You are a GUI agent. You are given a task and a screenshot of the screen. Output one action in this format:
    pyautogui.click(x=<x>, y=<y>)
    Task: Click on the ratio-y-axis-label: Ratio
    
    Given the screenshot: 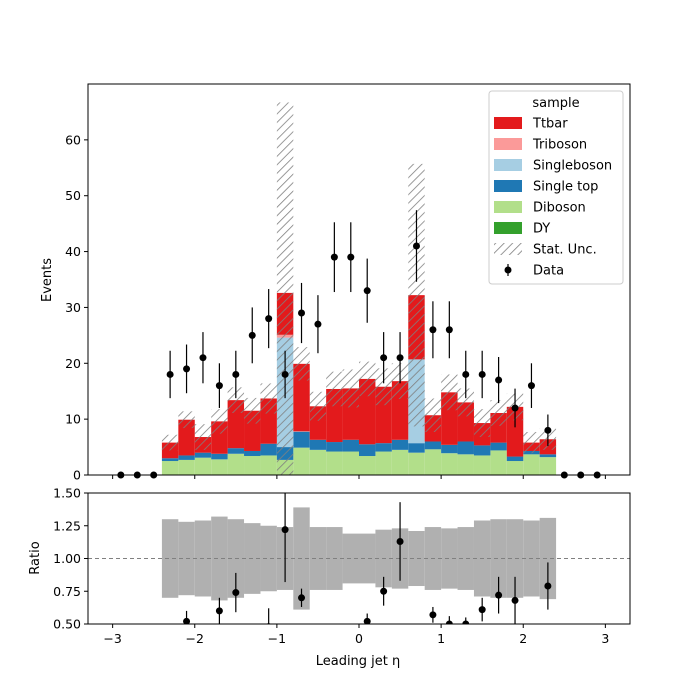 What is the action you would take?
    pyautogui.click(x=35, y=557)
    